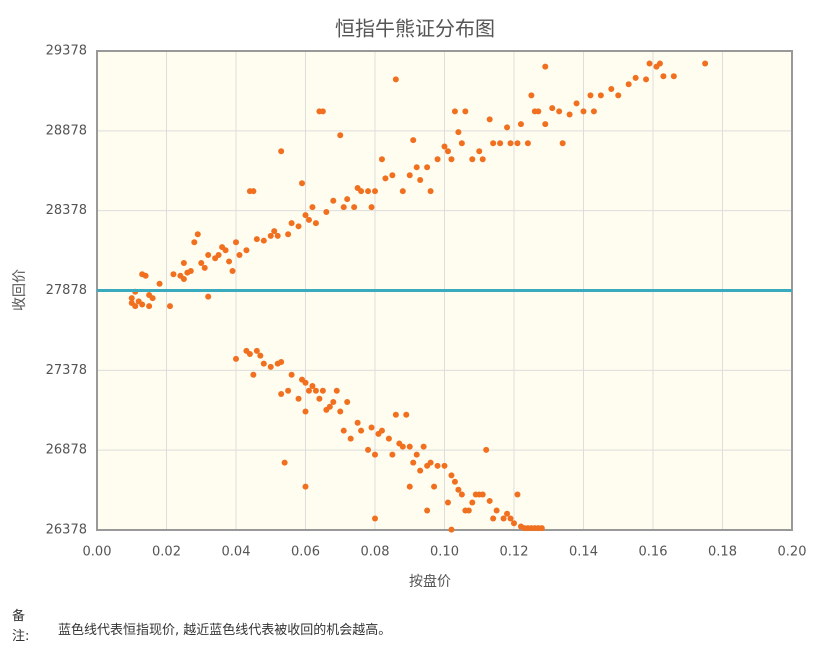 The image size is (831, 662). What do you see at coordinates (236, 552) in the screenshot?
I see `x-tick-label: 0.04` at bounding box center [236, 552].